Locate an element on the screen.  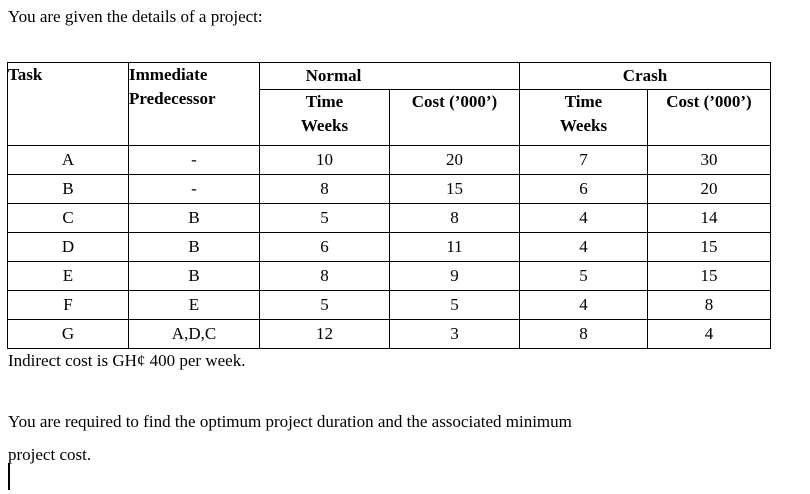
cell-crash-cost: 14 is located at coordinates (709, 218).